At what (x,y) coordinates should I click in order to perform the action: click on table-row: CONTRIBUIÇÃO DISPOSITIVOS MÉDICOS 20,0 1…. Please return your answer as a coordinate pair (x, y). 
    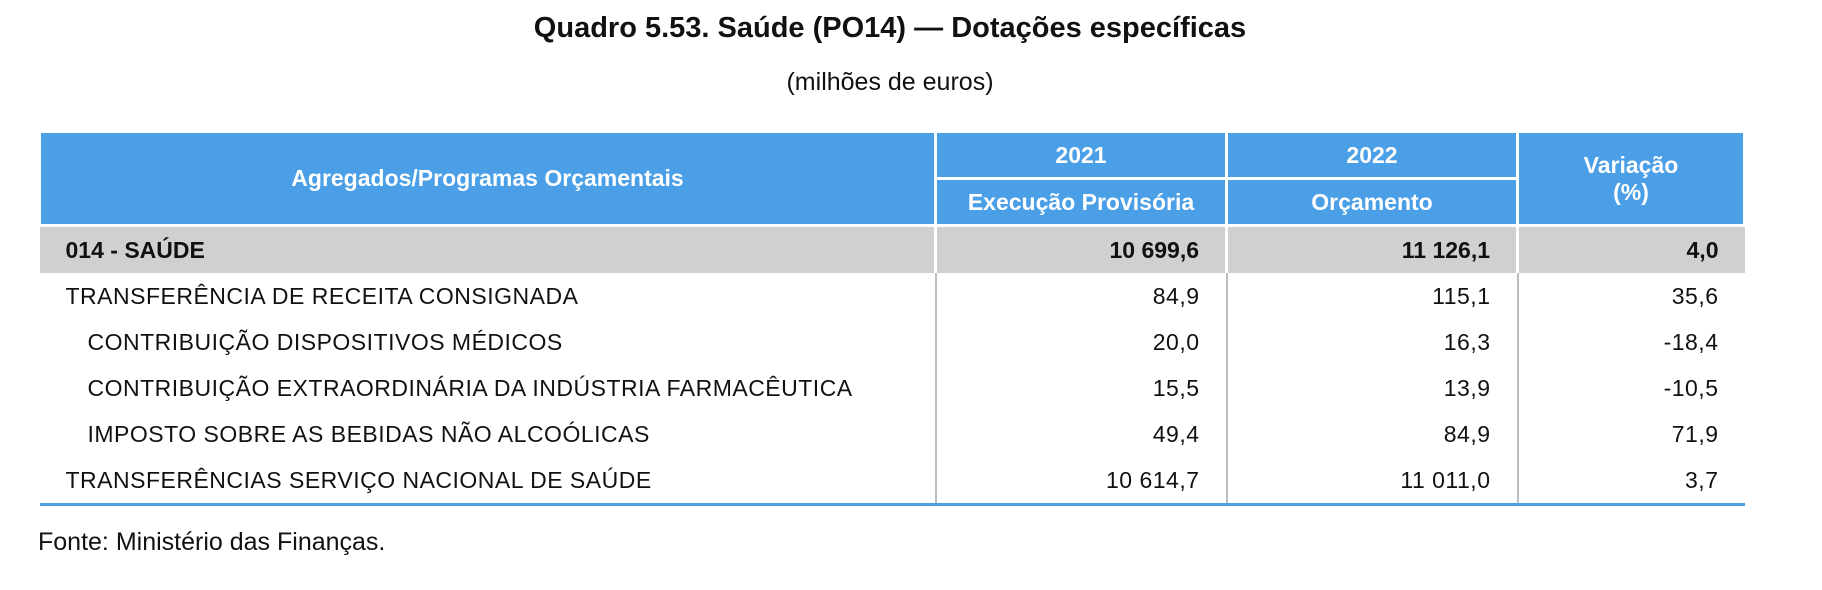
    Looking at the image, I should click on (892, 342).